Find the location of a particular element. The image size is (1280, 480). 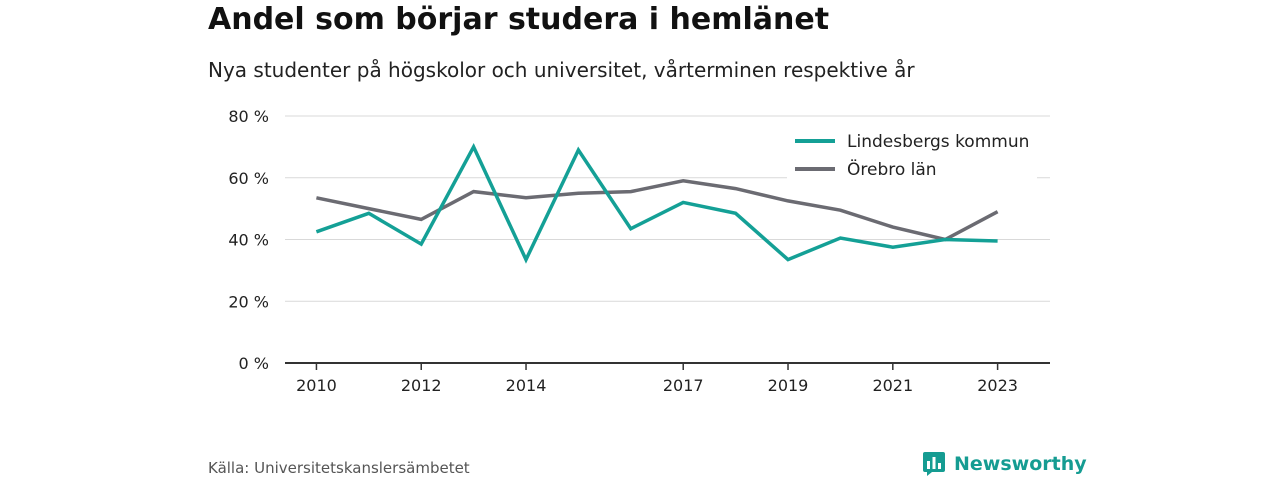

x-tick-label: 2023 is located at coordinates (997, 385).